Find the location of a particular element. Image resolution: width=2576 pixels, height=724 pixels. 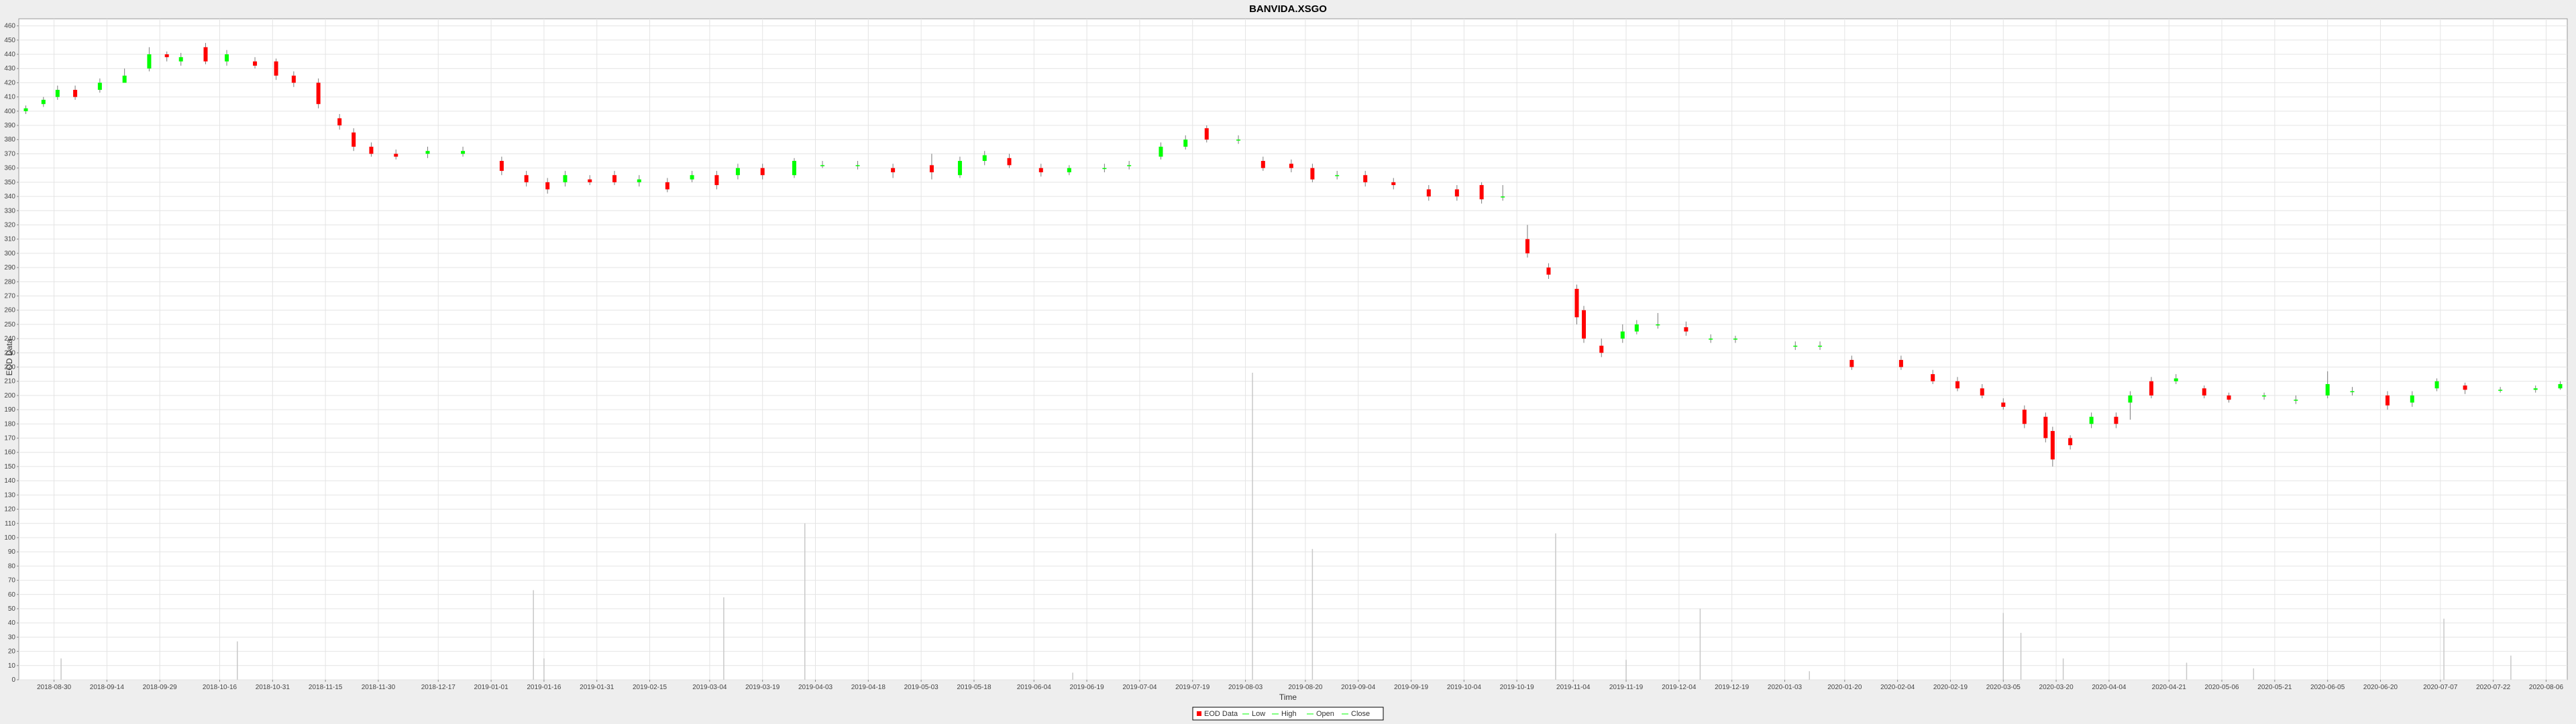

x-tick-label: 2019-01-16 is located at coordinates (544, 687).